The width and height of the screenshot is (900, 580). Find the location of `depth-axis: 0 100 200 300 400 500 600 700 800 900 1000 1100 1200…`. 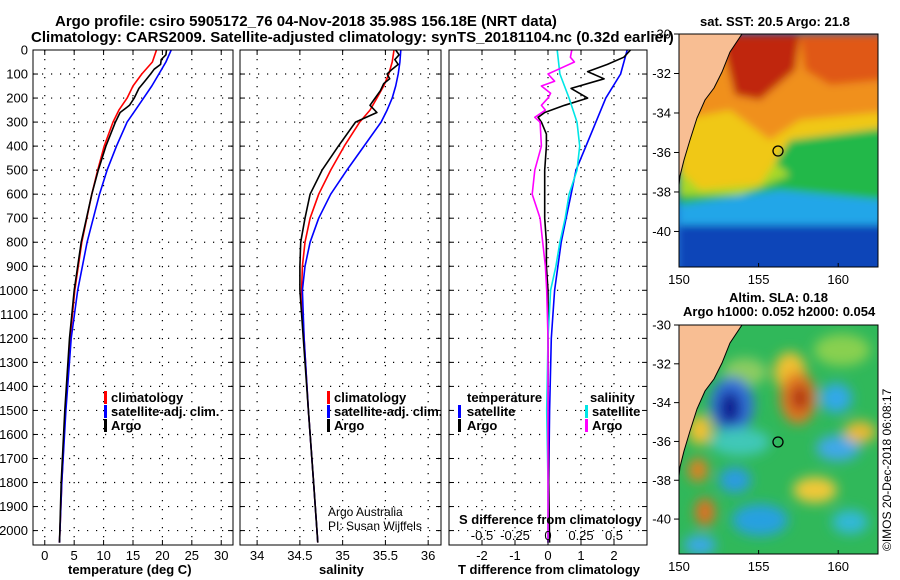

depth-axis: 0 100 200 300 400 500 600 700 800 900 1000 1100 1200… is located at coordinates (14, 291).